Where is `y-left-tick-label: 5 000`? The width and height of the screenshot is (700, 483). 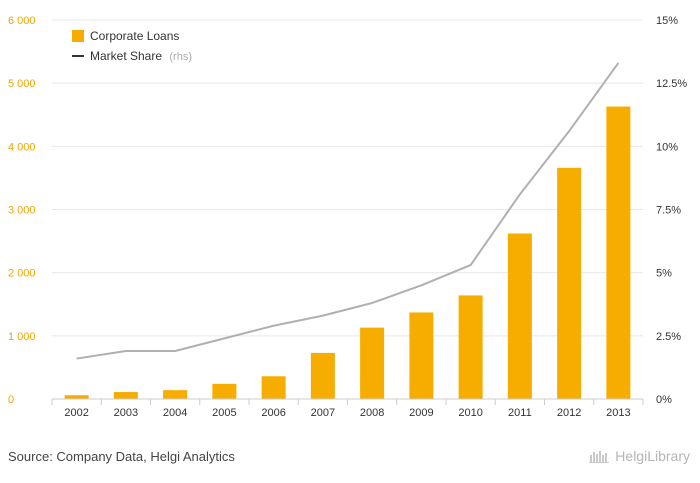 y-left-tick-label: 5 000 is located at coordinates (22, 84).